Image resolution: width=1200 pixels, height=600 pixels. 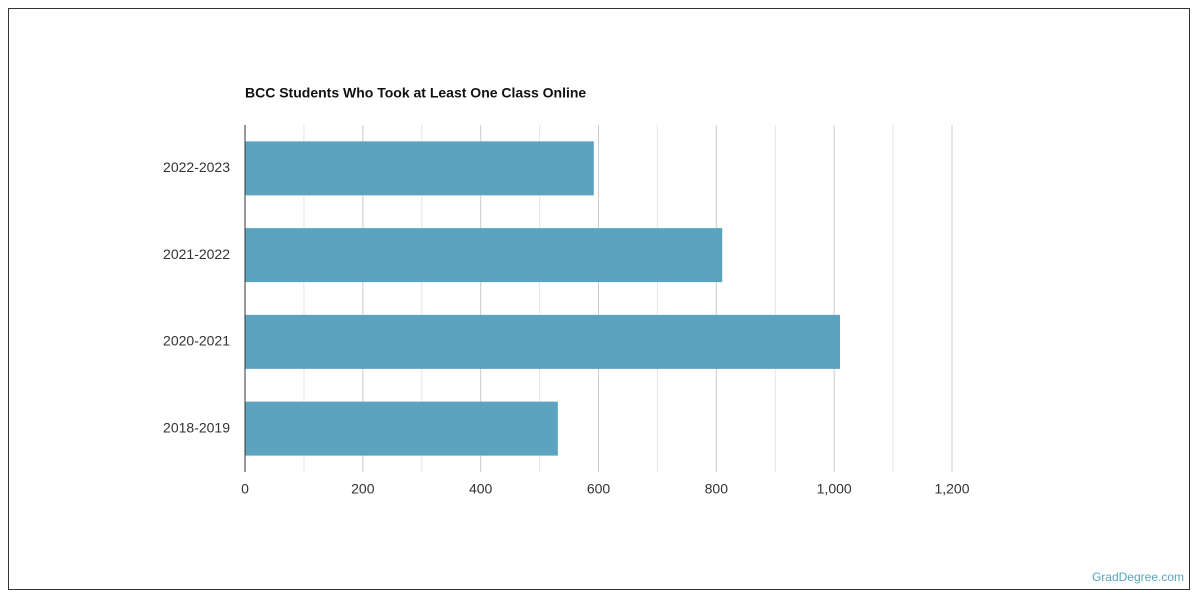 I want to click on x-tick-label: 200, so click(x=363, y=489).